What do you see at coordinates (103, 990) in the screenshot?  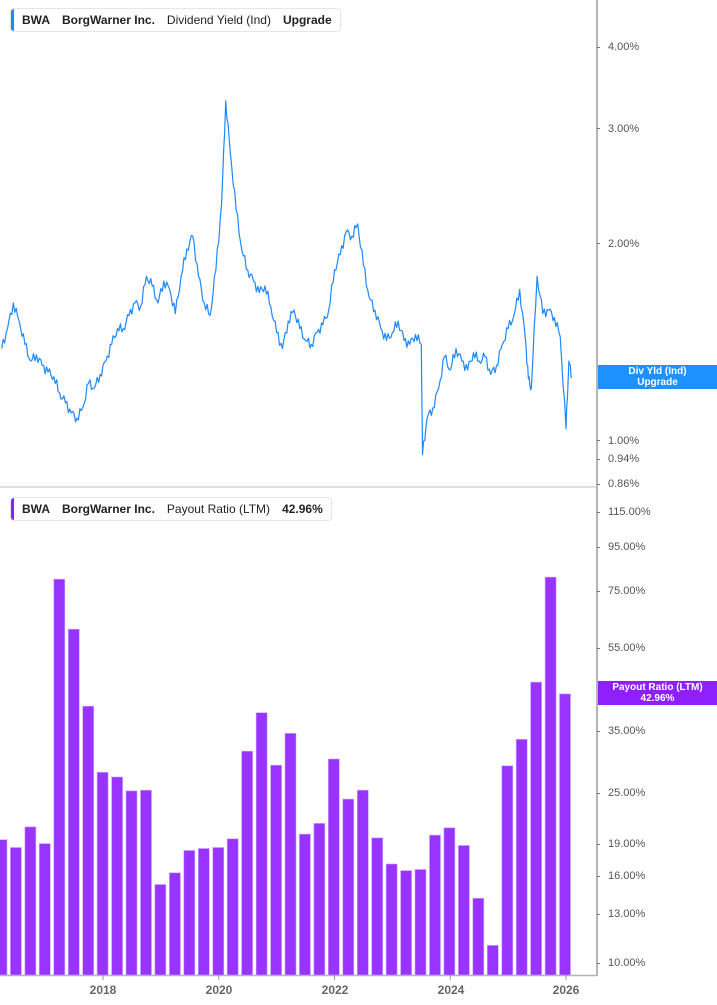 I see `x-label: 2018` at bounding box center [103, 990].